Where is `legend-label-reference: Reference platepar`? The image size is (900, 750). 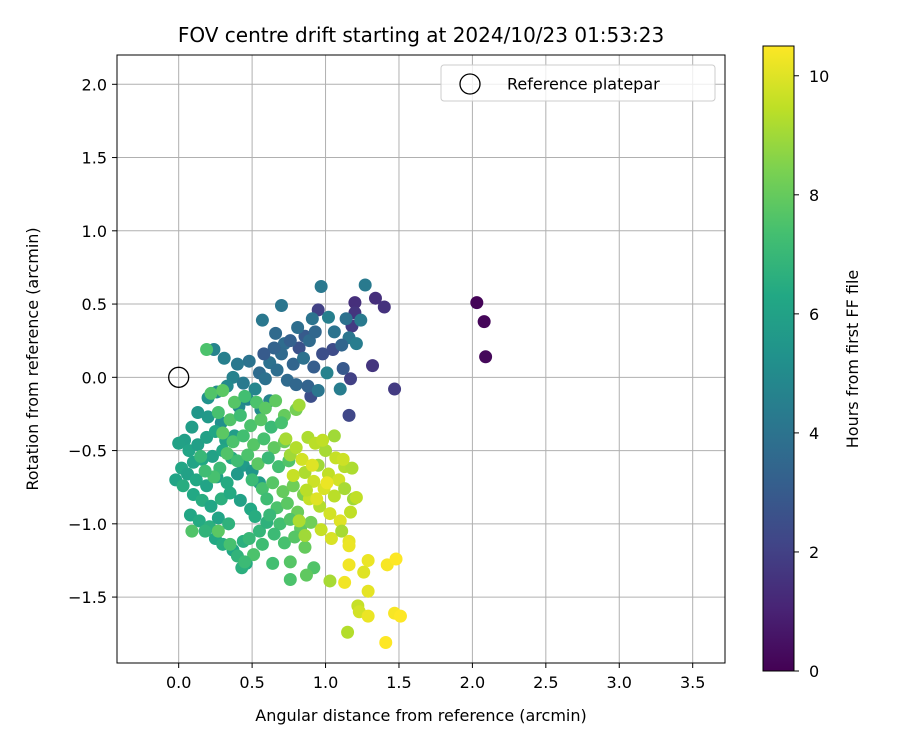 legend-label-reference: Reference platepar is located at coordinates (583, 84).